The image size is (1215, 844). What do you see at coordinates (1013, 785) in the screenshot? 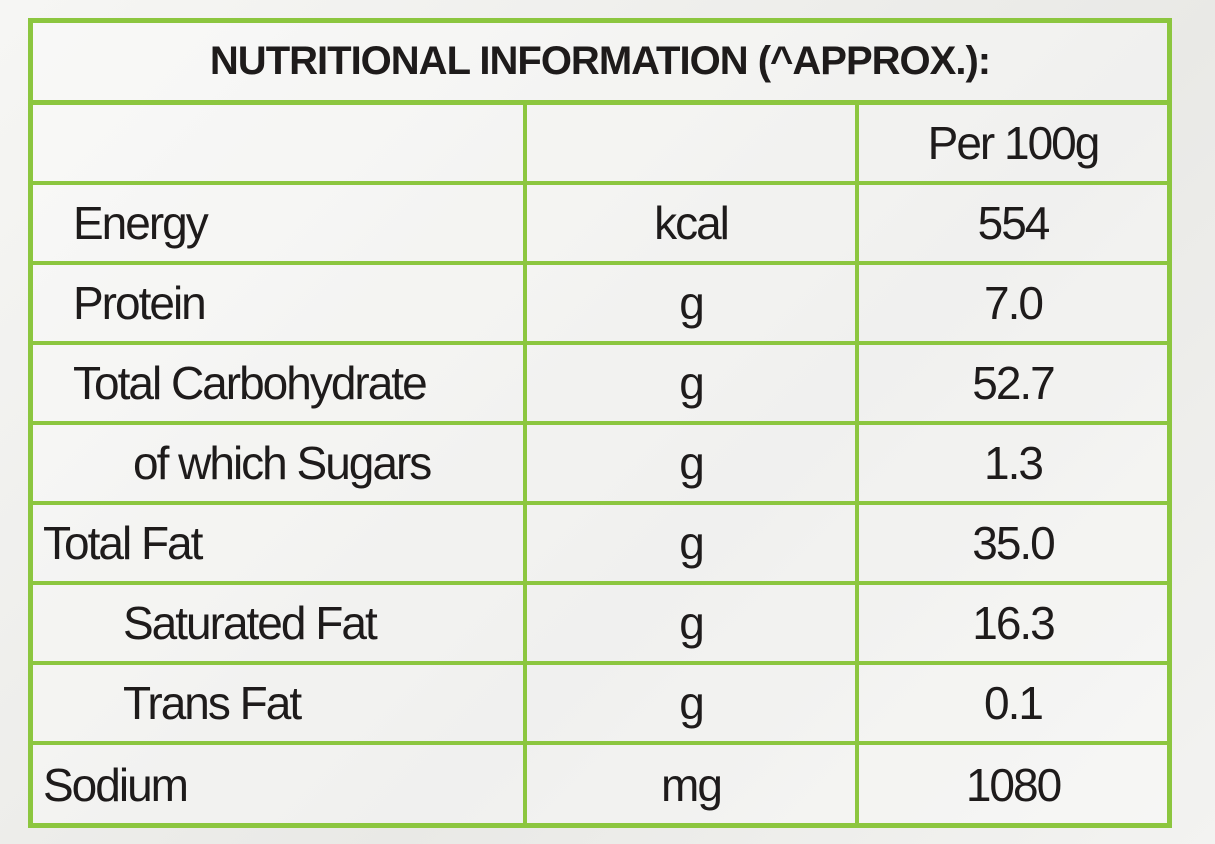
I see `amount: 1080` at bounding box center [1013, 785].